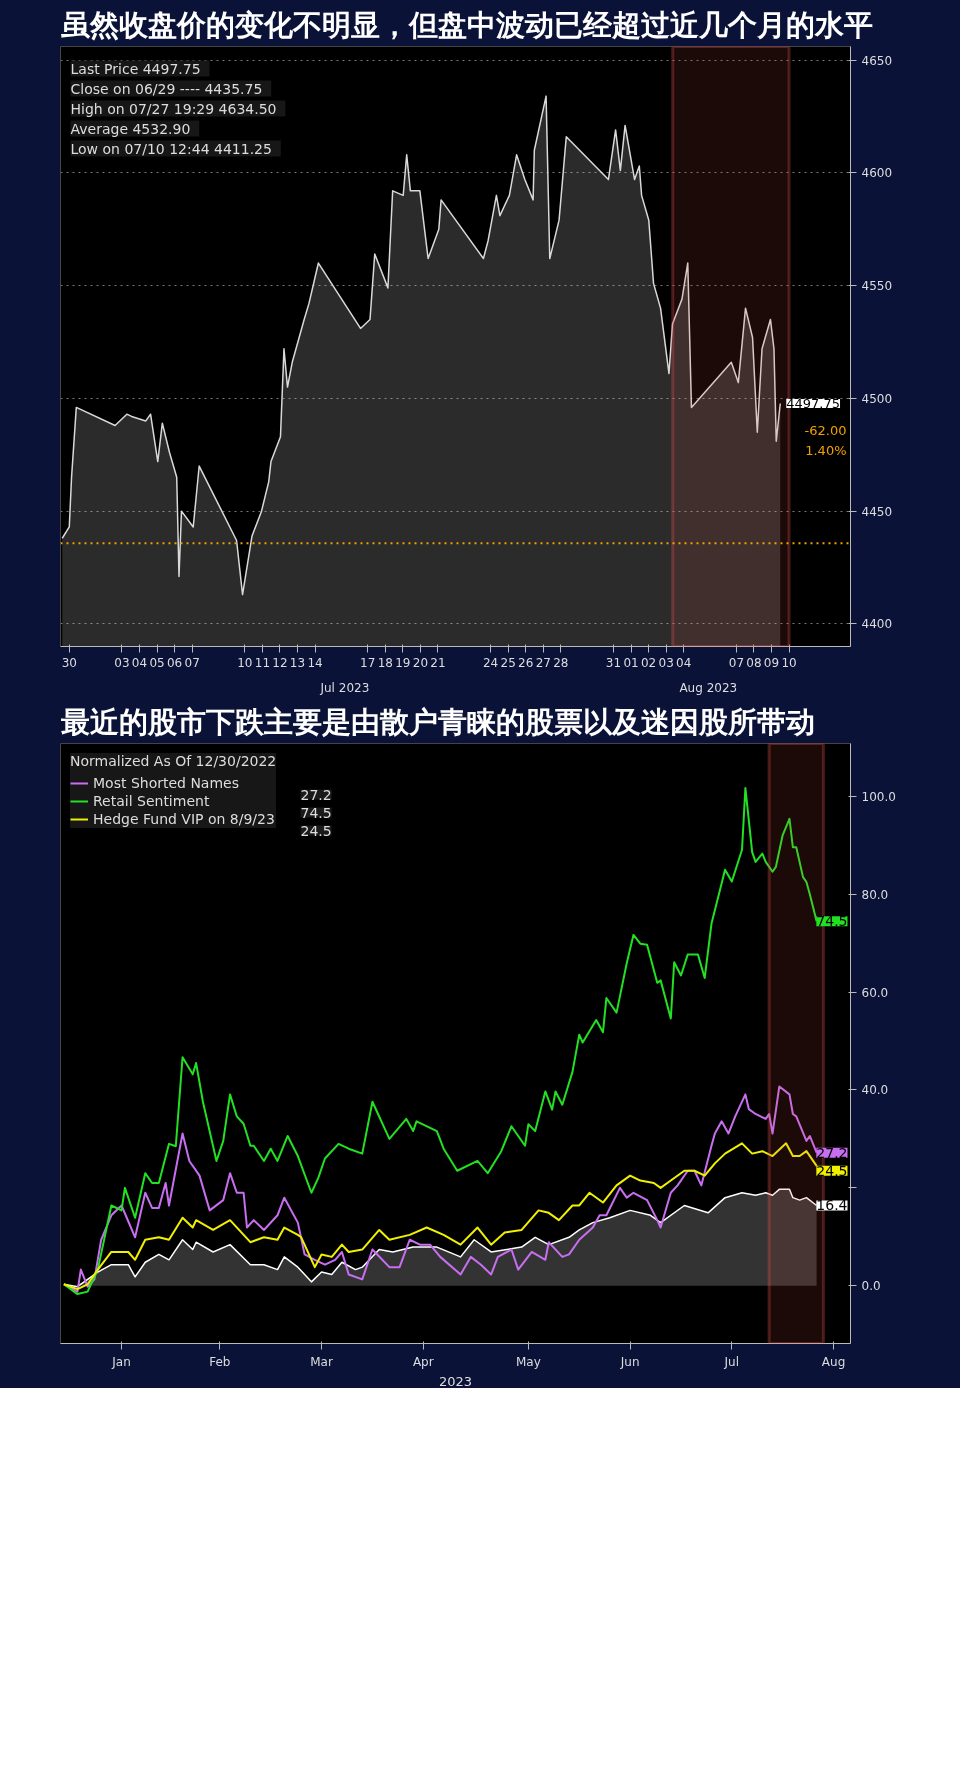 The width and height of the screenshot is (960, 1771). What do you see at coordinates (832, 921) in the screenshot?
I see `data-label: 74.5` at bounding box center [832, 921].